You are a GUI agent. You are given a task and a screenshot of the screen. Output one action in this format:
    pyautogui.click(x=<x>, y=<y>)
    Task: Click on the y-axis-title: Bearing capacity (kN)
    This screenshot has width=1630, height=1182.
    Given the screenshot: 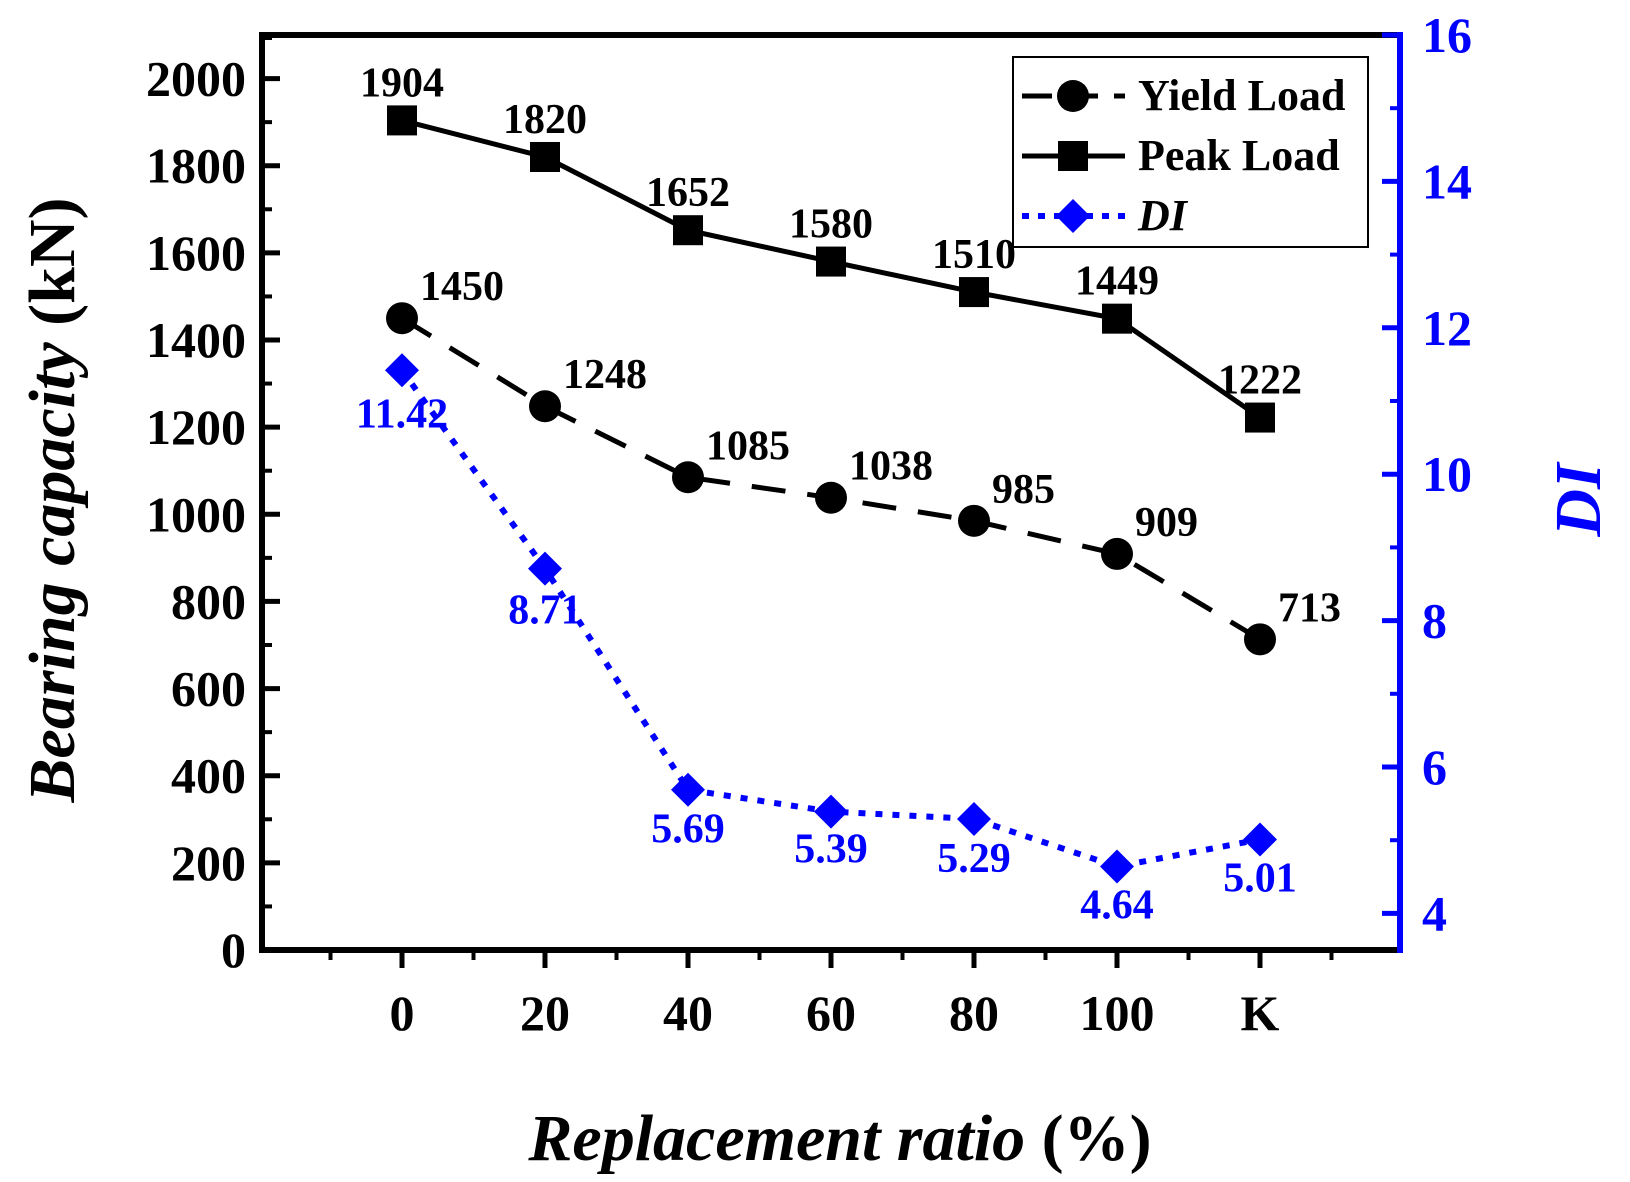 What is the action you would take?
    pyautogui.click(x=52, y=501)
    